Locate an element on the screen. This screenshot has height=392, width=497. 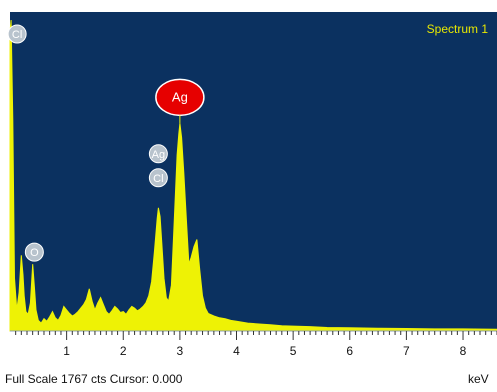
x-tick-label: 5 is located at coordinates (293, 351).